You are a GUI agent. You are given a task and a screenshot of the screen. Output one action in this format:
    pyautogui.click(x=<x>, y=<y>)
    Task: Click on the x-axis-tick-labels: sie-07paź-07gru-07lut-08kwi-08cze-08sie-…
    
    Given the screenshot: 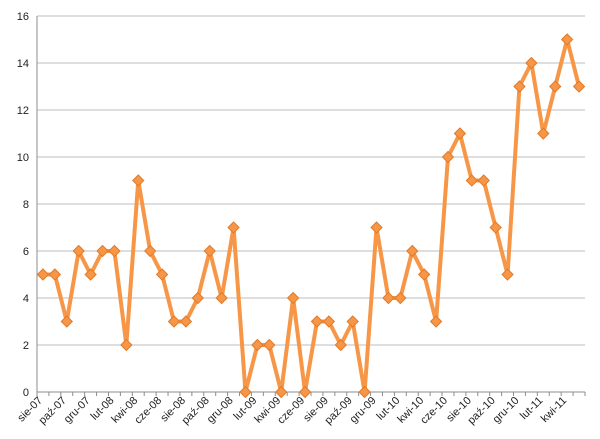 What is the action you would take?
    pyautogui.click(x=300, y=409)
    